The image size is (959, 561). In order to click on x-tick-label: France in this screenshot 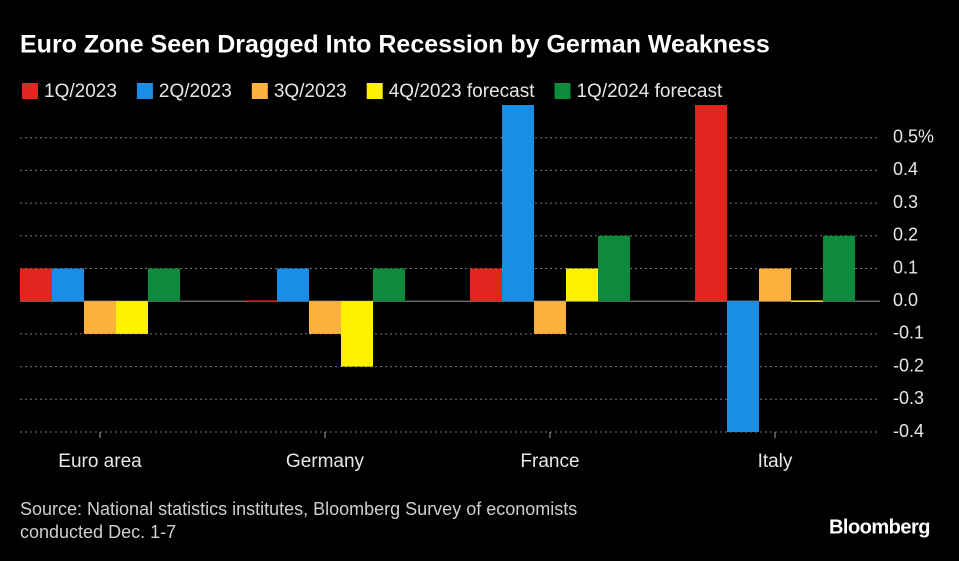, I will do `click(549, 461)`.